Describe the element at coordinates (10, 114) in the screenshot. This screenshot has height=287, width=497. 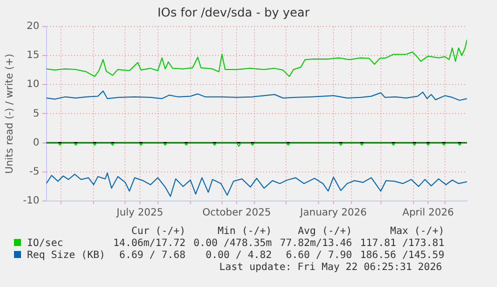
I see `y-axis-title: Units read (-) / write (+)` at that location.